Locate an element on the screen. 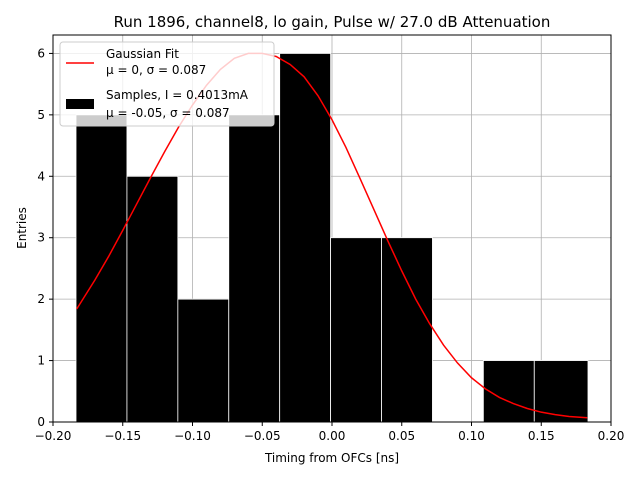  y-tick-label: 2 is located at coordinates (41, 299).